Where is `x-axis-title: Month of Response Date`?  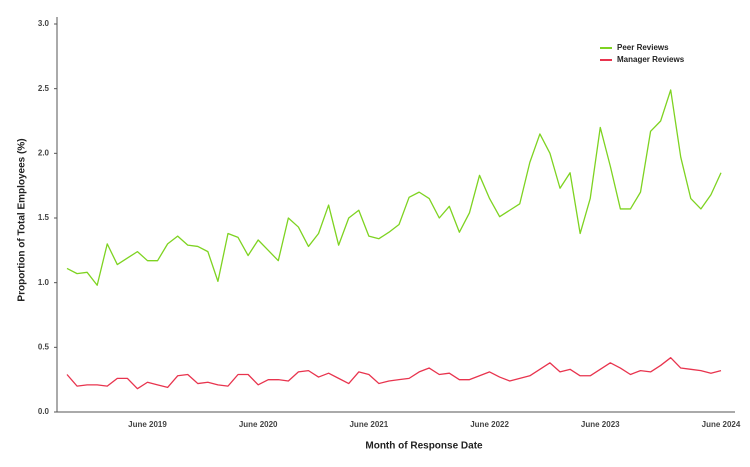 x-axis-title: Month of Response Date is located at coordinates (424, 446).